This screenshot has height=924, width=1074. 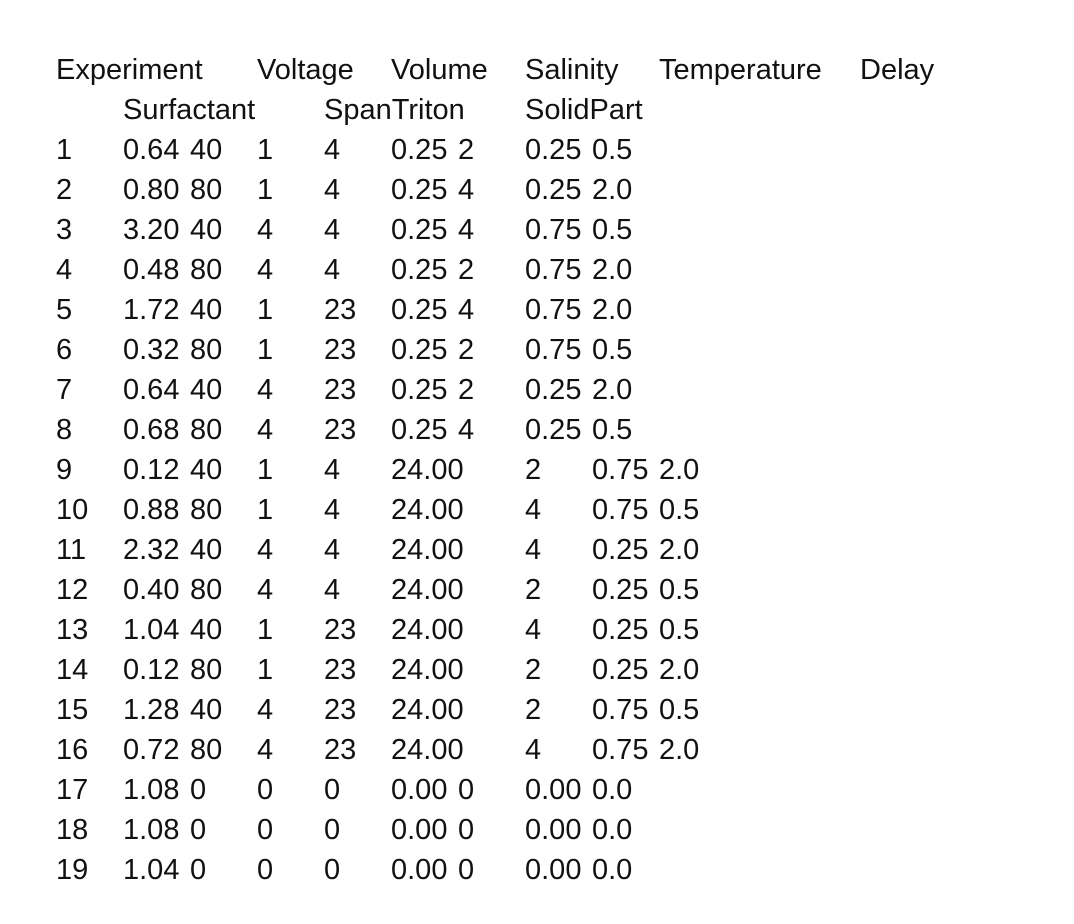 What do you see at coordinates (556, 830) in the screenshot?
I see `text-line: 18 1.08 0 0 0 0.00 0 0.00 0.0` at bounding box center [556, 830].